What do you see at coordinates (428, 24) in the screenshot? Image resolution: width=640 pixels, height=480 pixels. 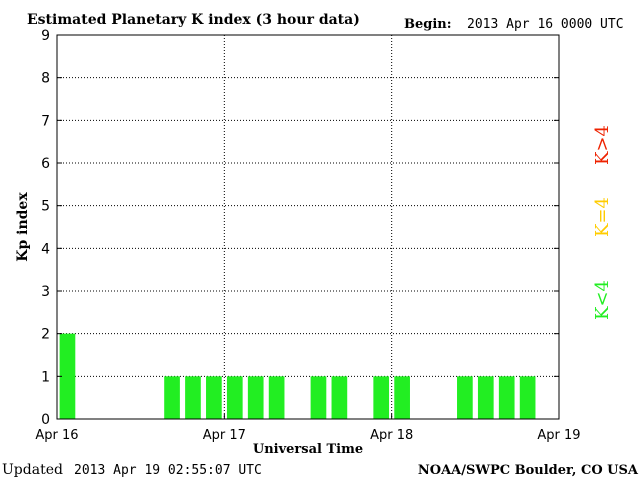 I see `begin-label: Begin:` at bounding box center [428, 24].